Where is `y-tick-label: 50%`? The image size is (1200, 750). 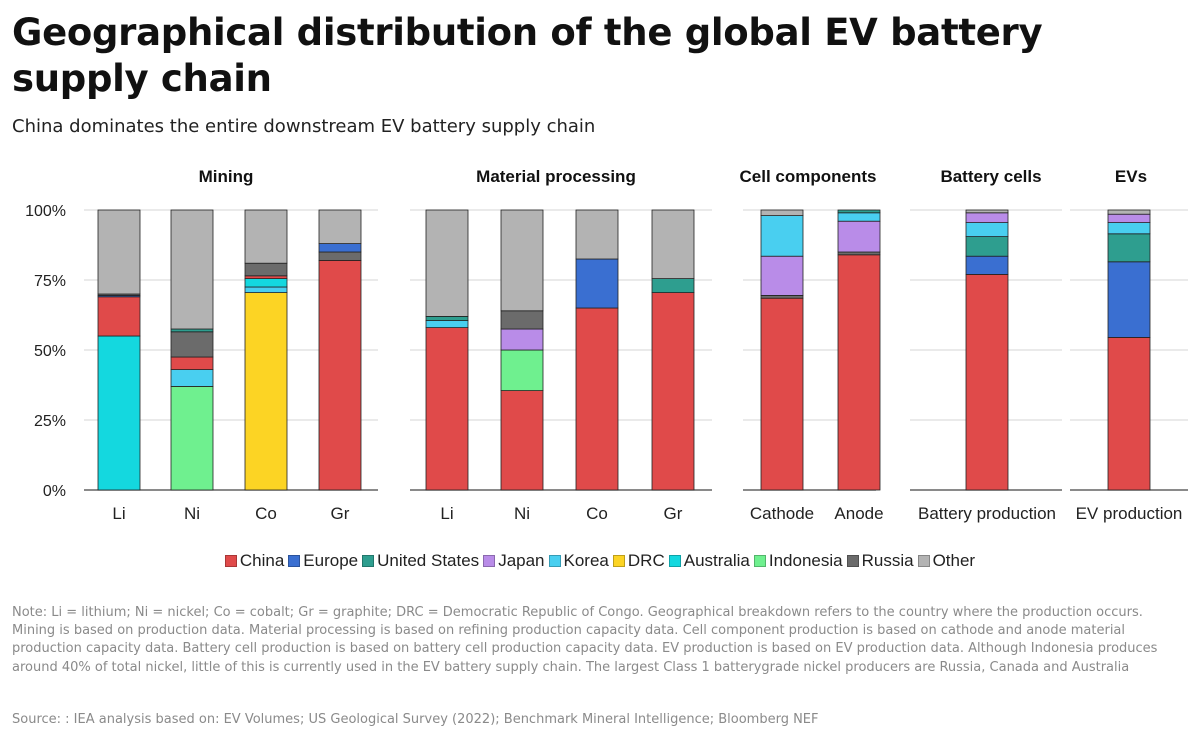 y-tick-label: 50% is located at coordinates (50, 351).